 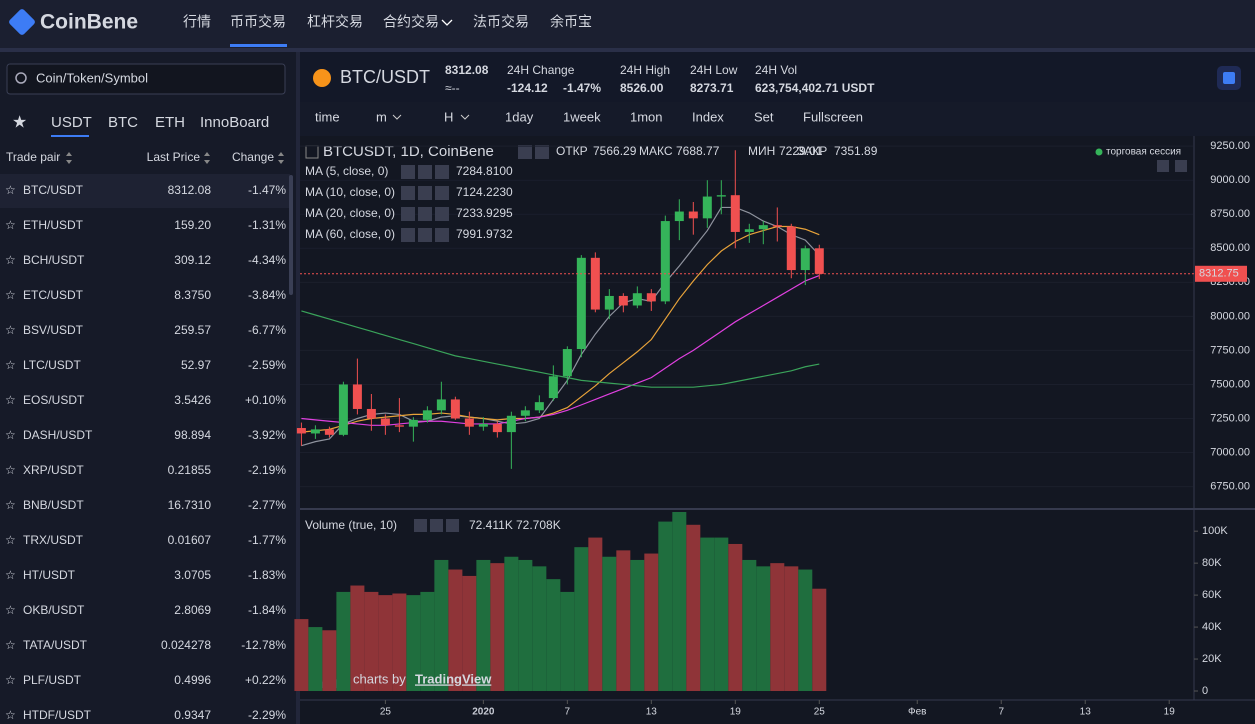 What do you see at coordinates (53, 295) in the screenshot?
I see `trade-pair: ETC/USDT` at bounding box center [53, 295].